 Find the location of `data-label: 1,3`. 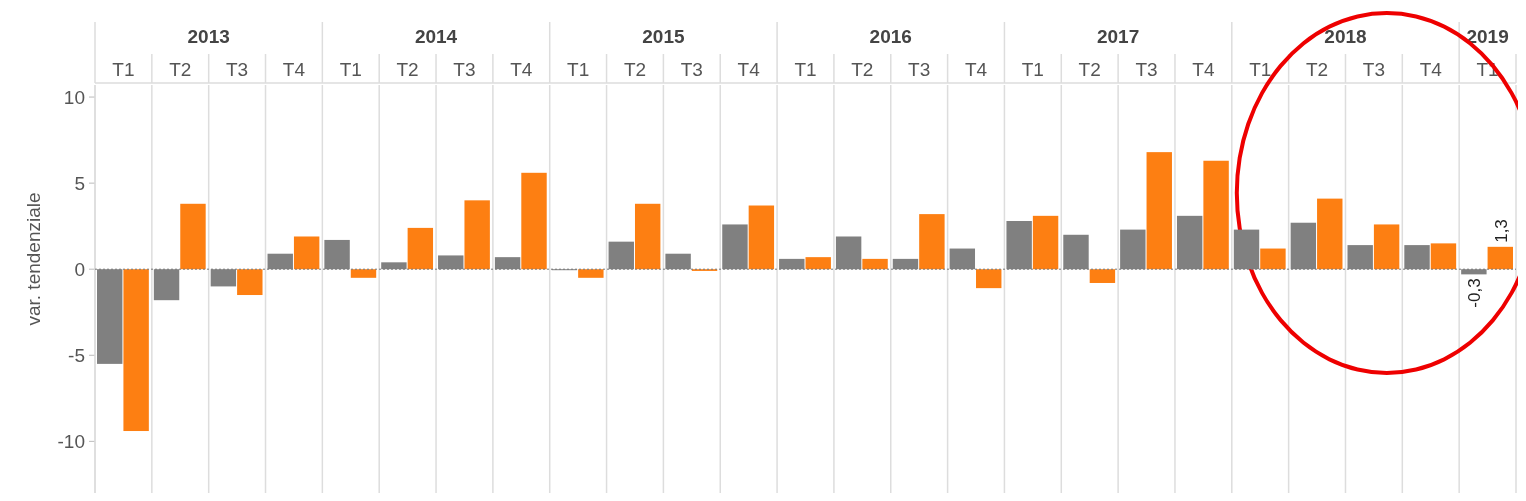

data-label: 1,3 is located at coordinates (1501, 231).